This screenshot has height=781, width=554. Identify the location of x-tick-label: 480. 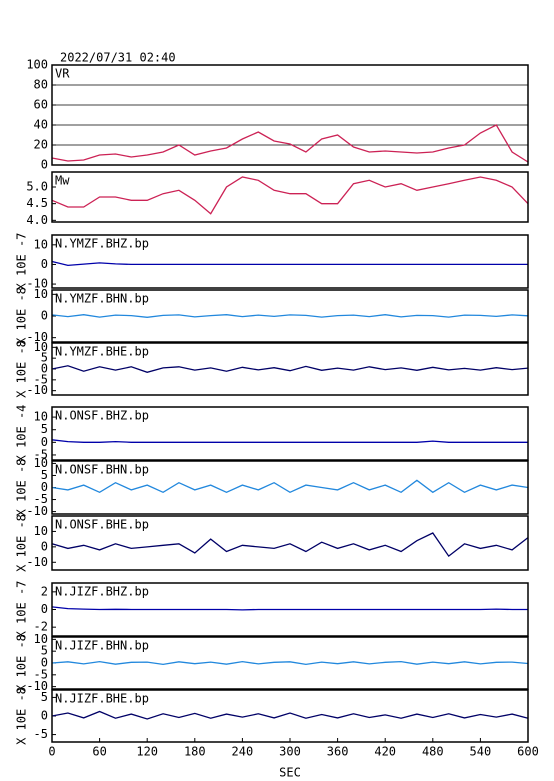
(433, 752).